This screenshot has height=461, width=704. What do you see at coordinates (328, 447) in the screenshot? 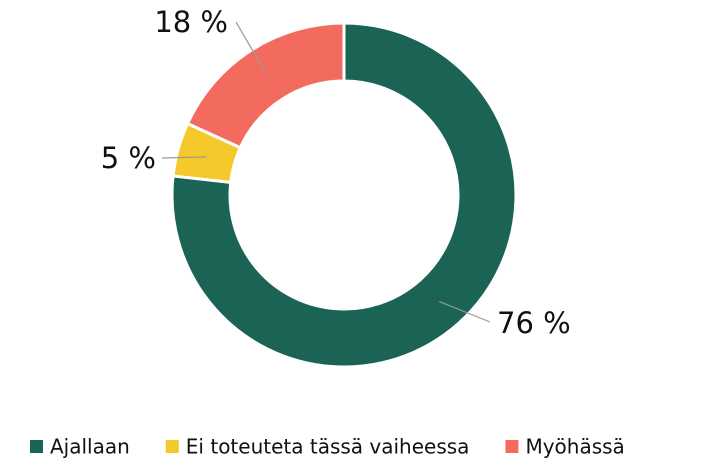
I see `legend-label: Ei toteuteta tässä vaiheessa` at bounding box center [328, 447].